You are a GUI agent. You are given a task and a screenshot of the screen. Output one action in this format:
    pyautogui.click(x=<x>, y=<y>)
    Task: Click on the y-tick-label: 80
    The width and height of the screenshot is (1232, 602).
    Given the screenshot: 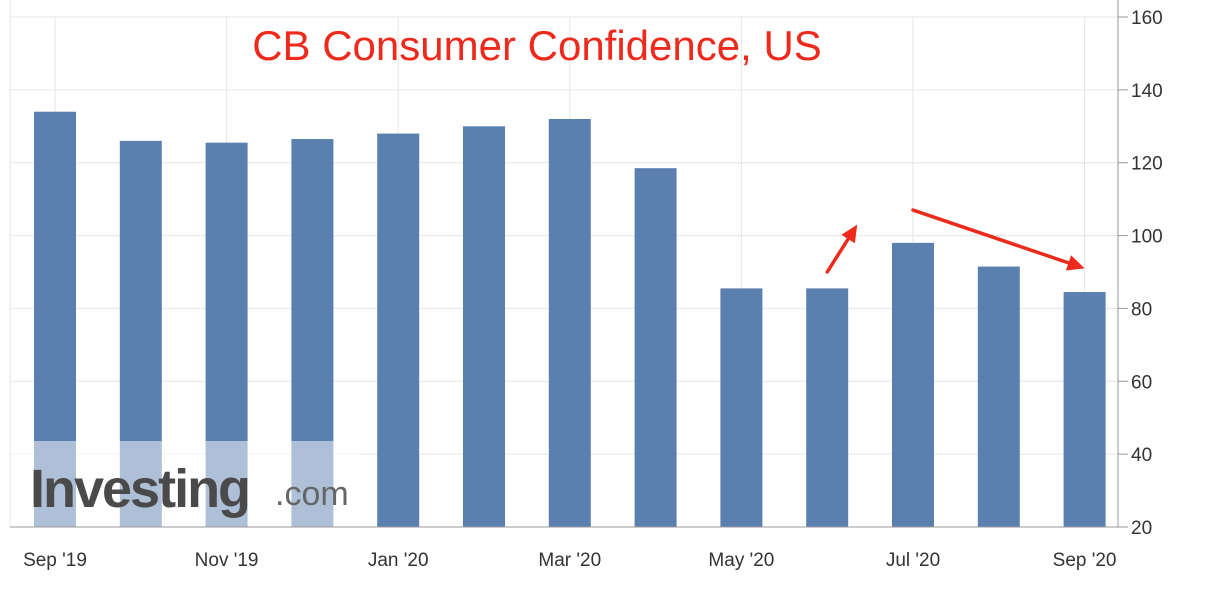 What is the action you would take?
    pyautogui.click(x=1141, y=309)
    